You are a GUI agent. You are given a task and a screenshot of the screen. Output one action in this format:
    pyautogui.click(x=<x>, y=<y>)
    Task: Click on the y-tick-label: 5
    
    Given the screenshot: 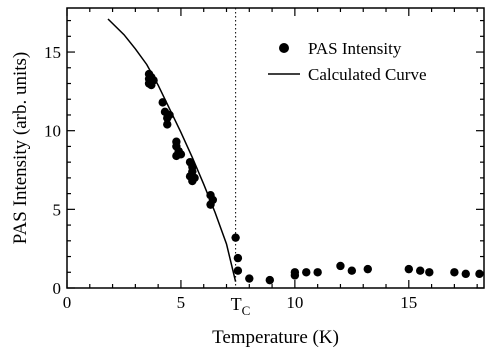 What is the action you would take?
    pyautogui.click(x=57, y=209)
    